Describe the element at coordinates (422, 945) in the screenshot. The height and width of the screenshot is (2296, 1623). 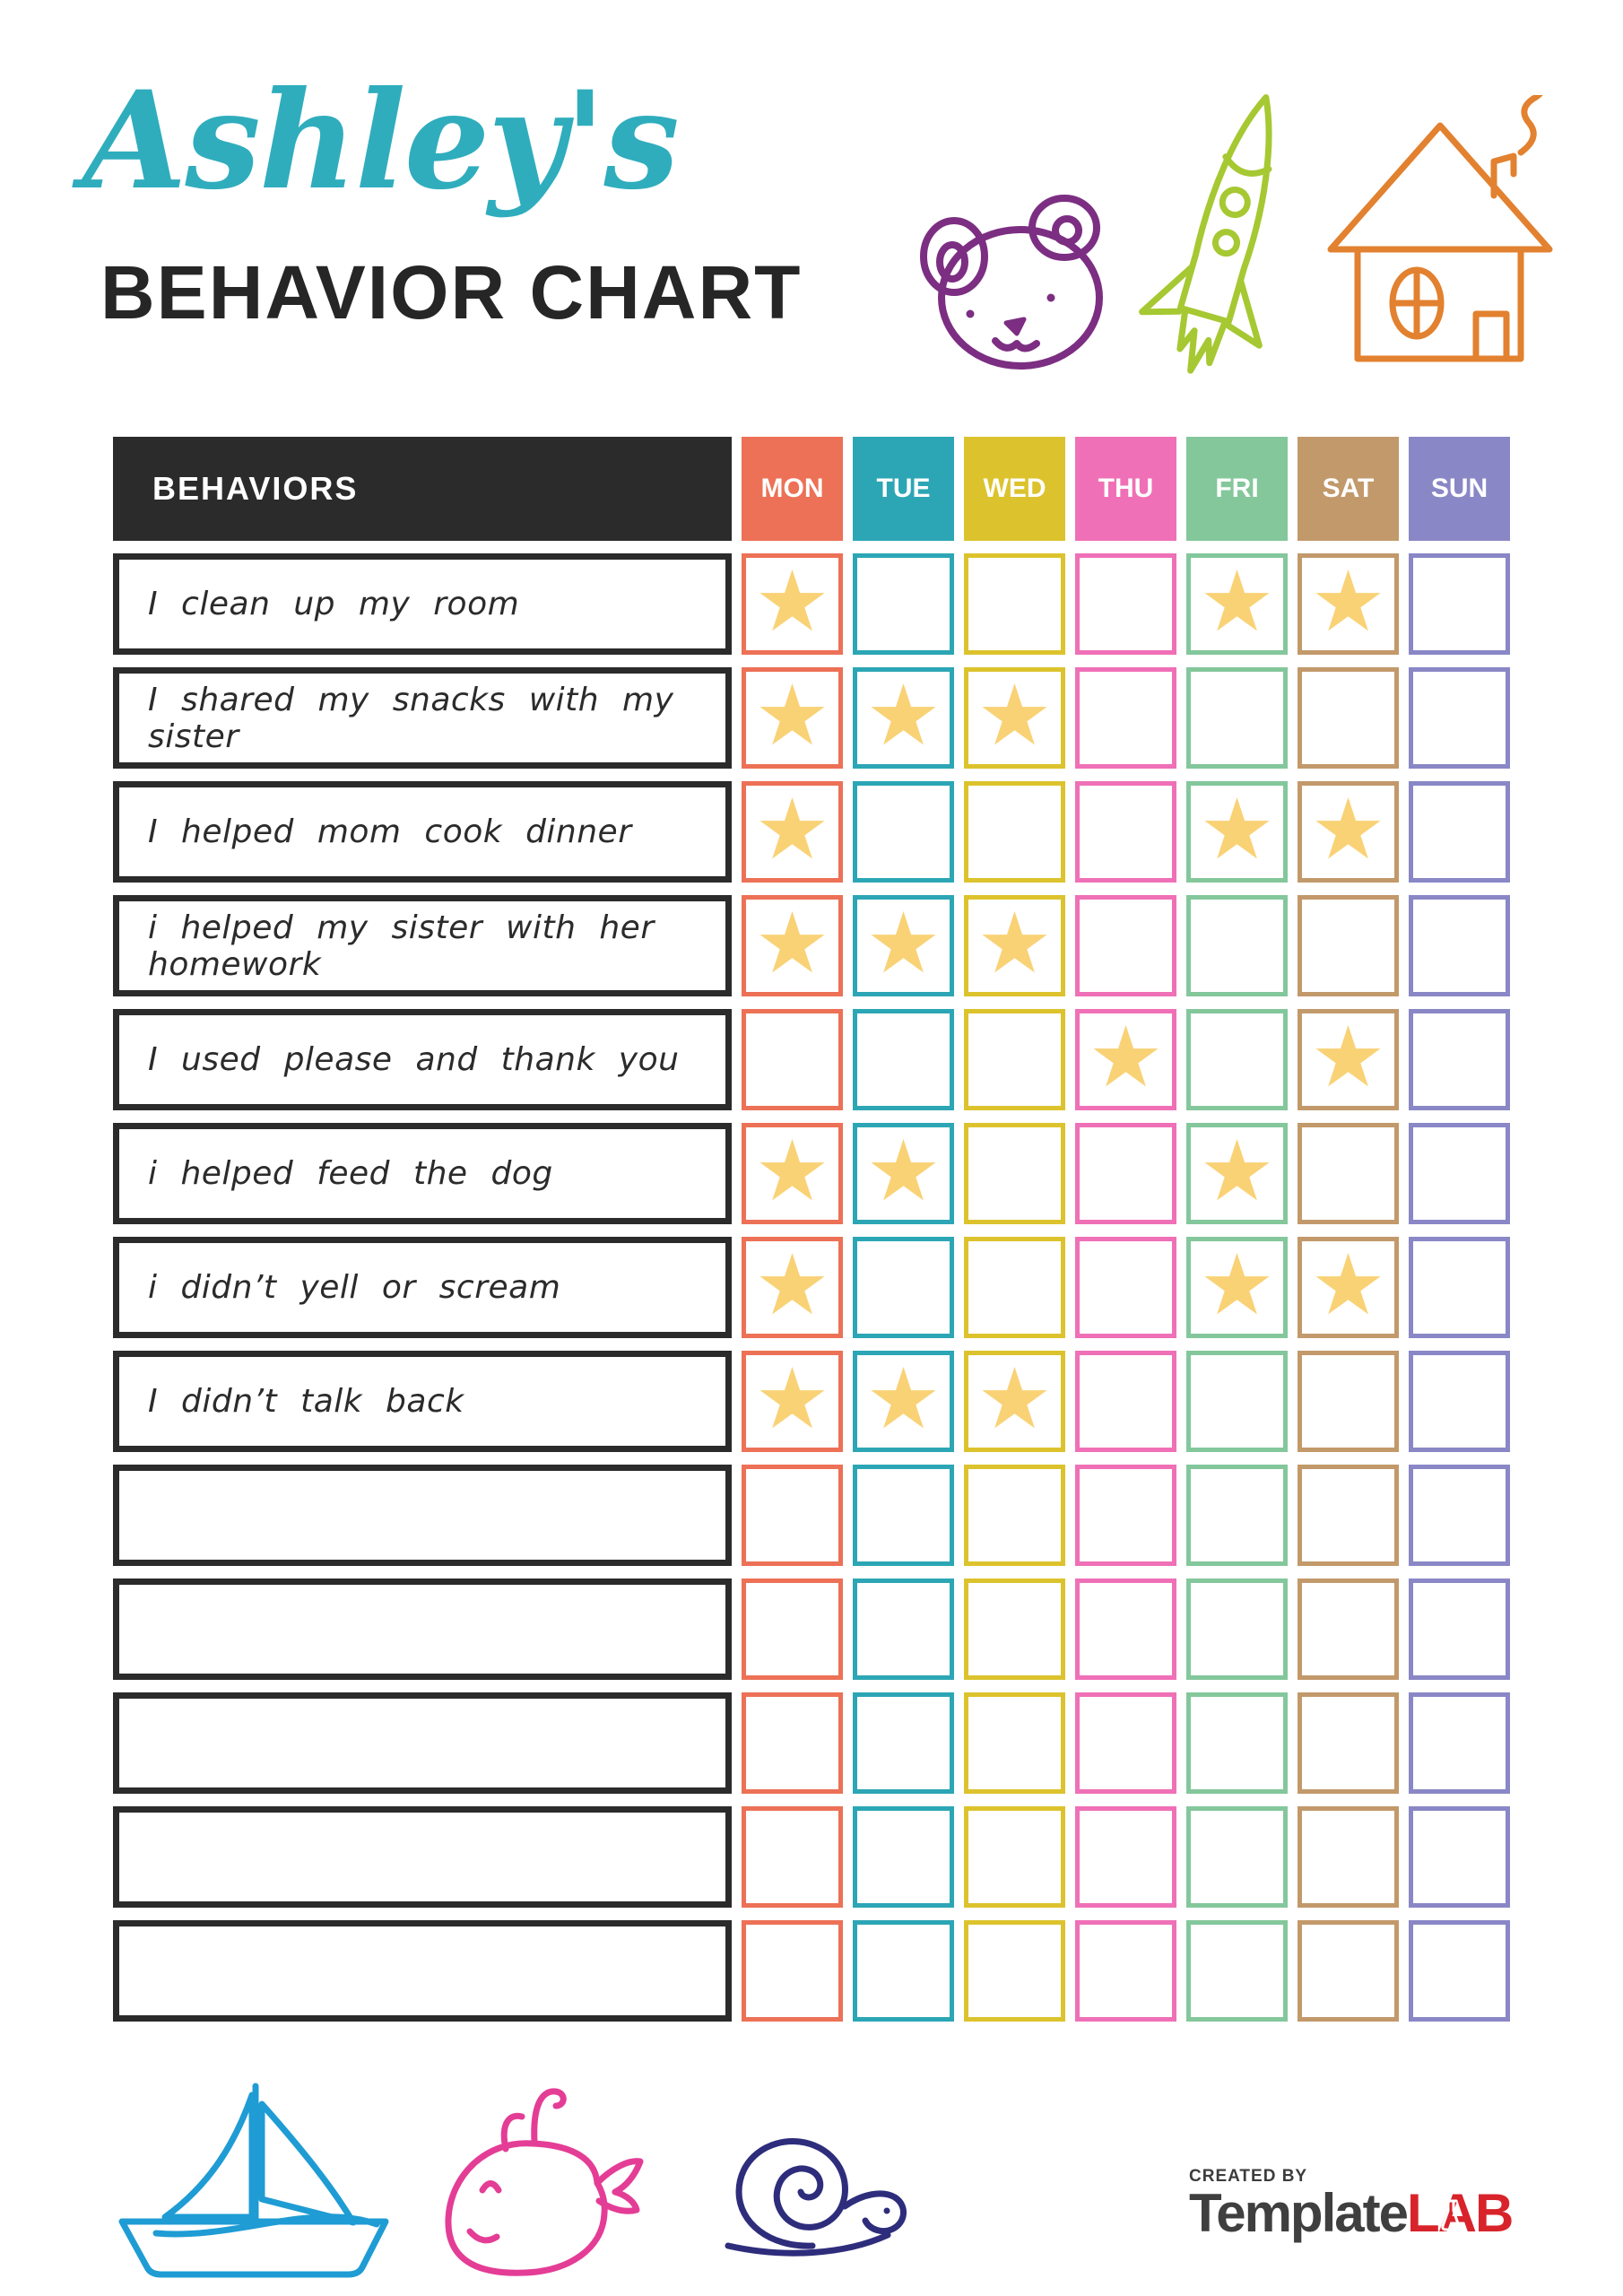
I see `behavior-label: i helped my sister with her homework` at that location.